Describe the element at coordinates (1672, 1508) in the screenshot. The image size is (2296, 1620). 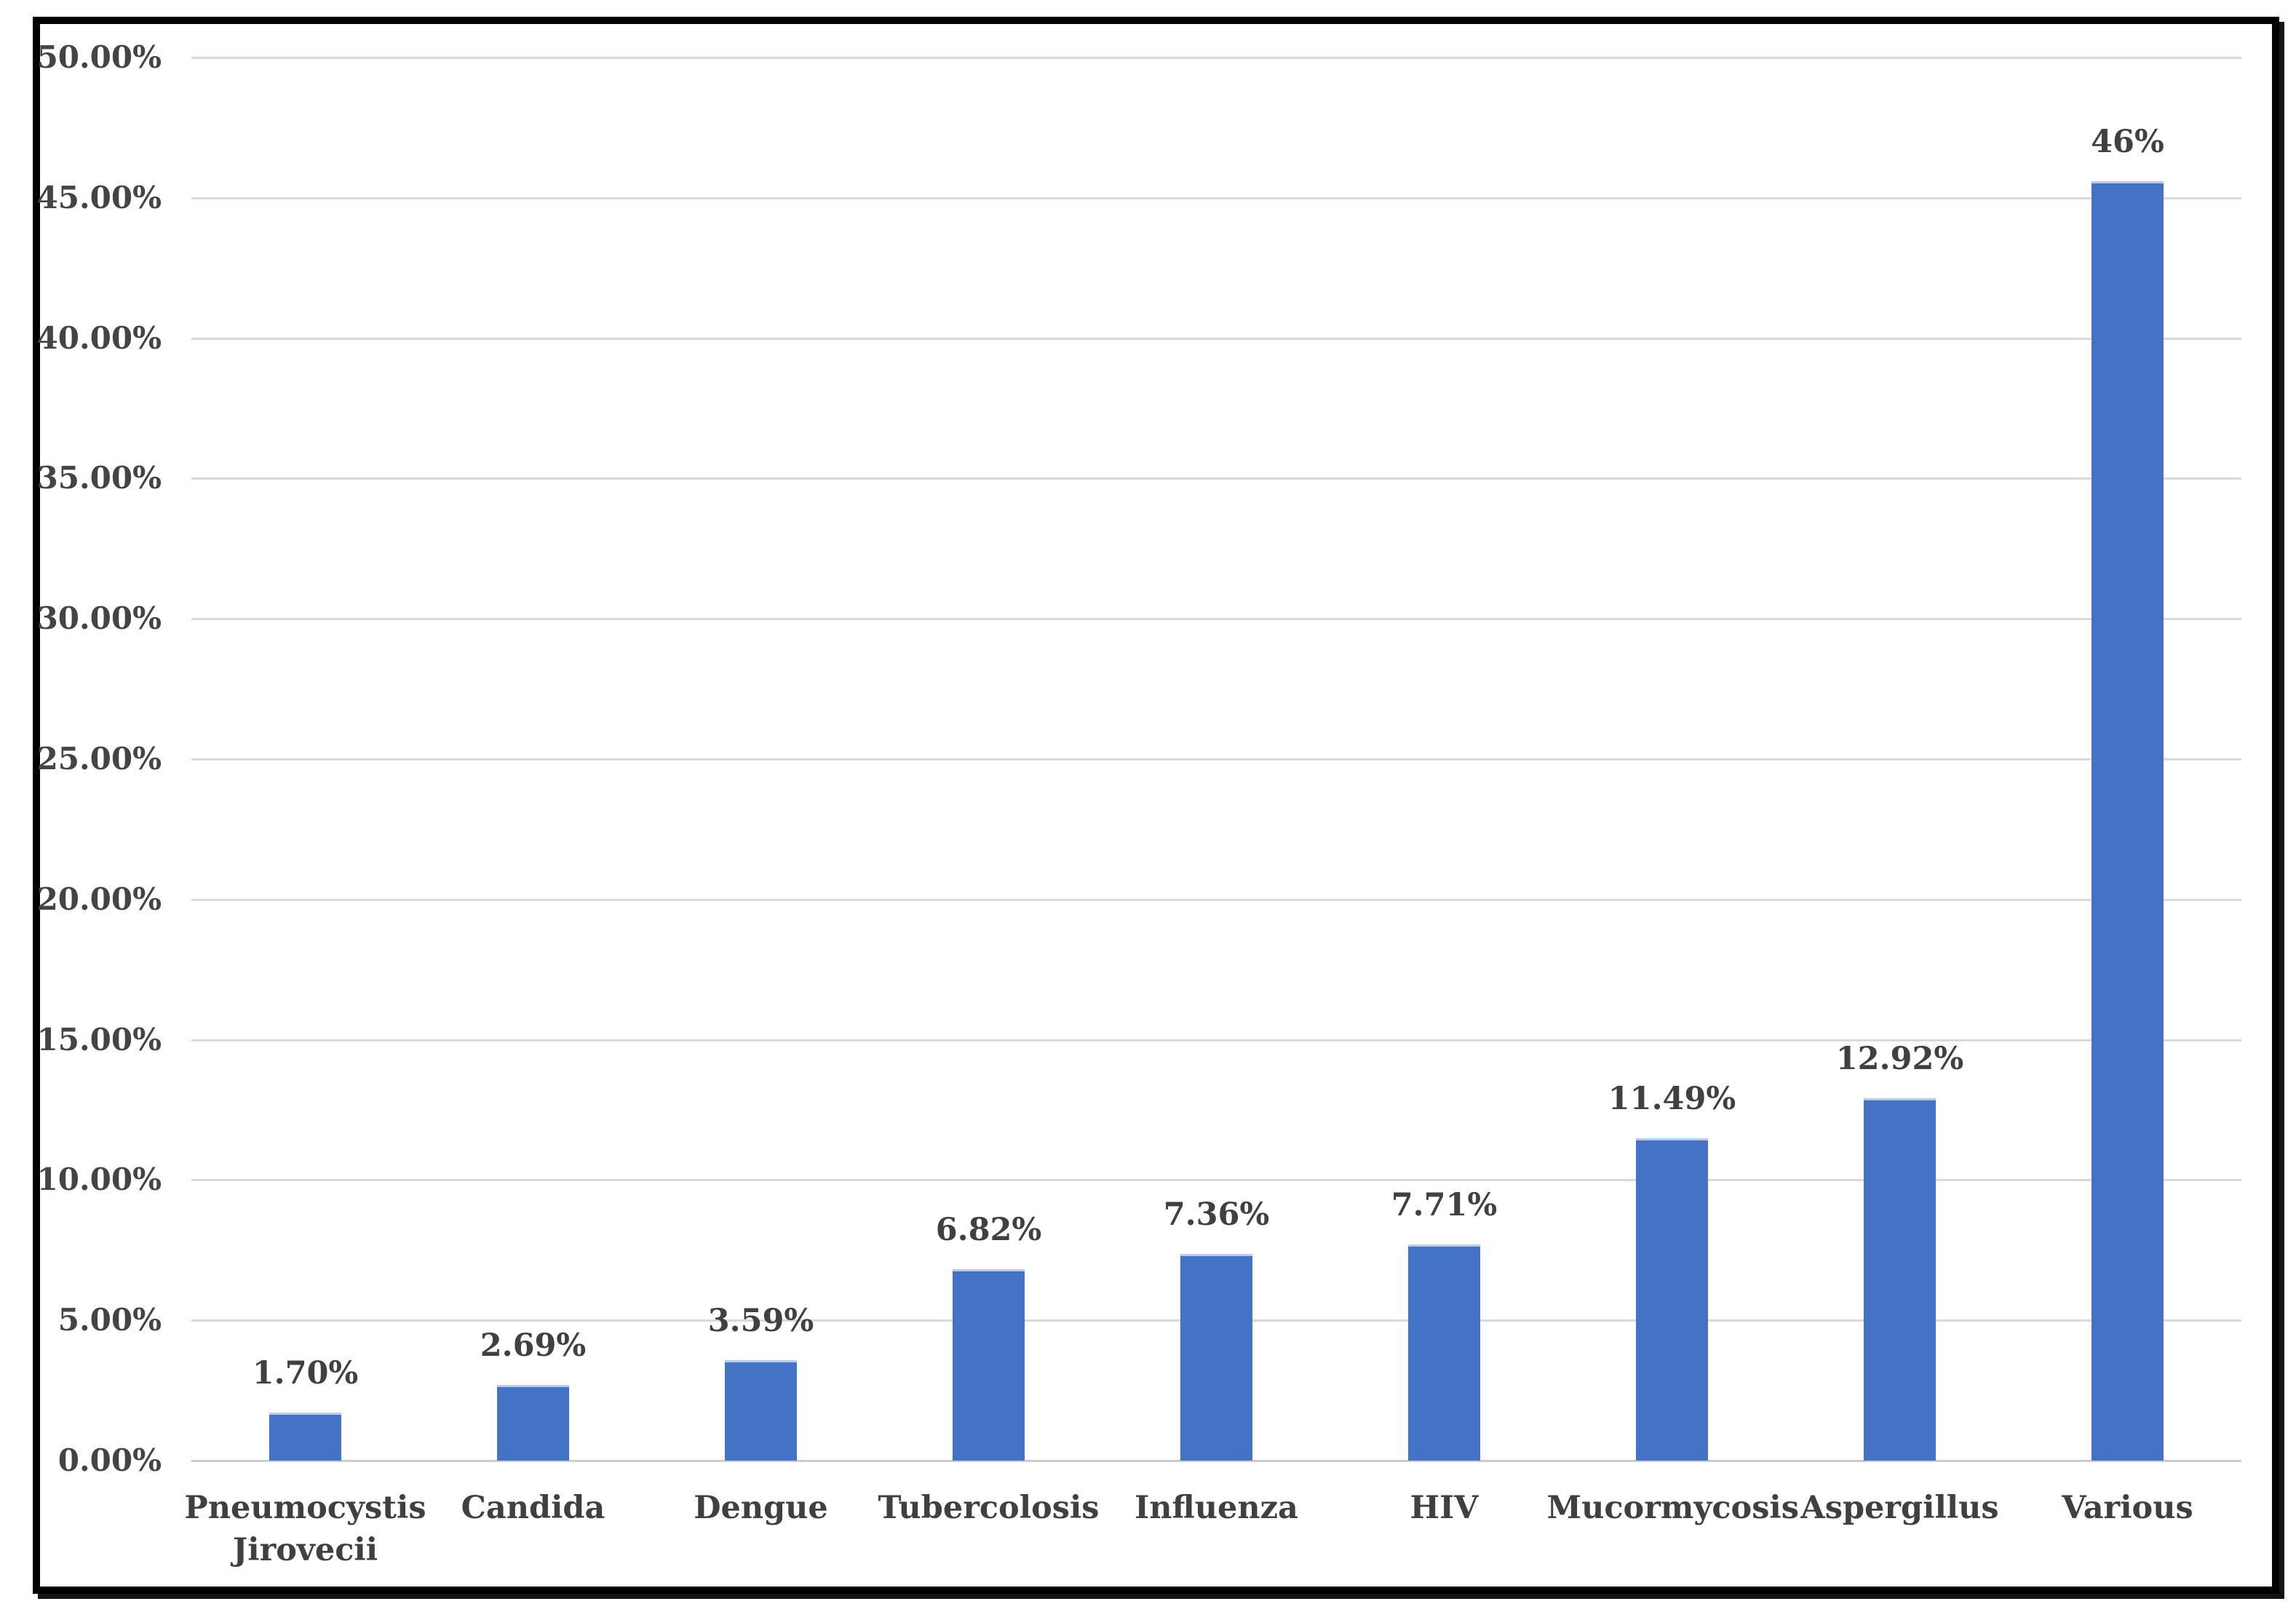
I see `category-label: Mucormycosis` at that location.